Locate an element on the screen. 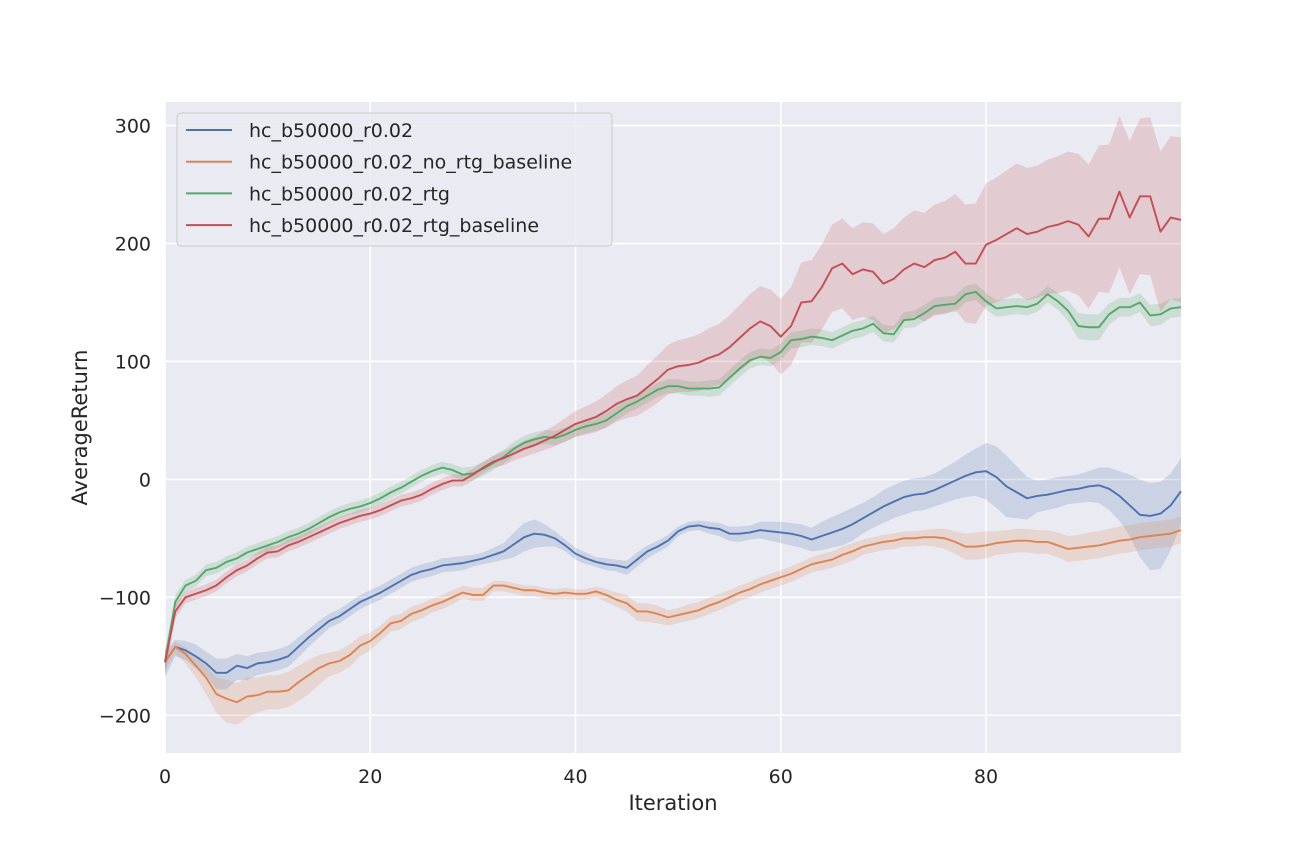 The image size is (1313, 848). legend-label: hc_b50000_r0.02_rtg is located at coordinates (349, 194).